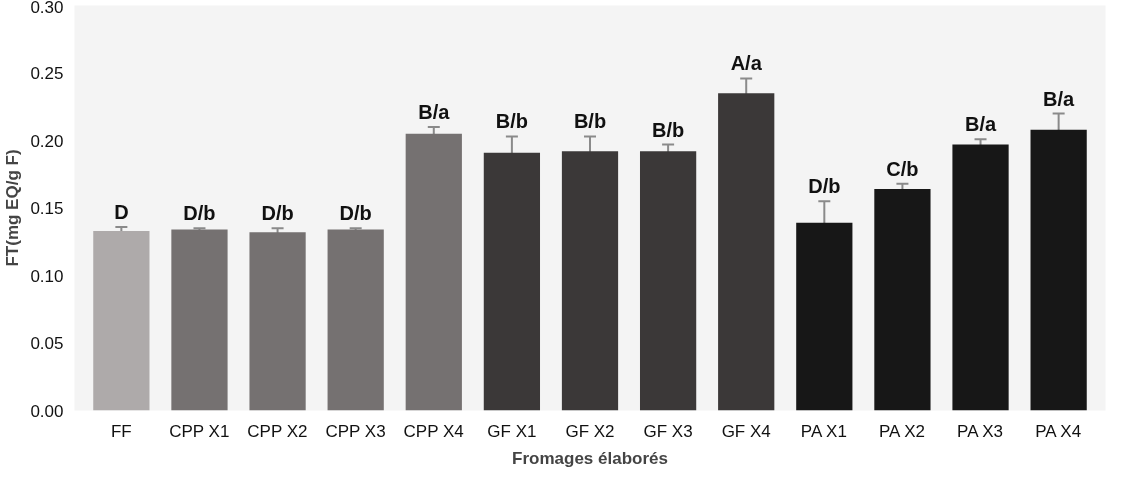 This screenshot has height=479, width=1123. I want to click on x-tick-label: CPP X3, so click(355, 431).